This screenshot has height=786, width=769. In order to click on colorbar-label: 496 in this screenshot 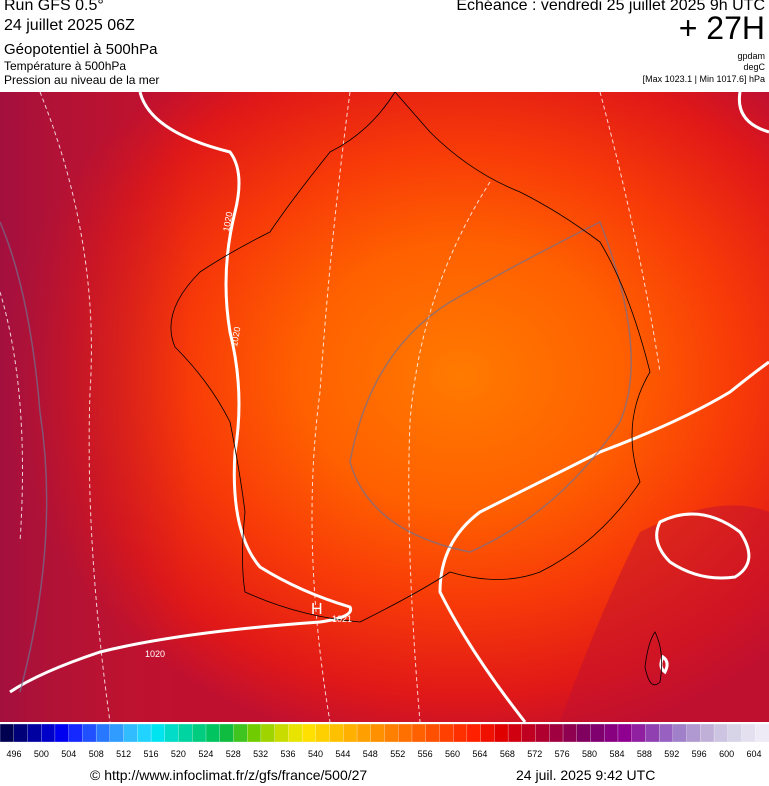, I will do `click(13, 754)`.